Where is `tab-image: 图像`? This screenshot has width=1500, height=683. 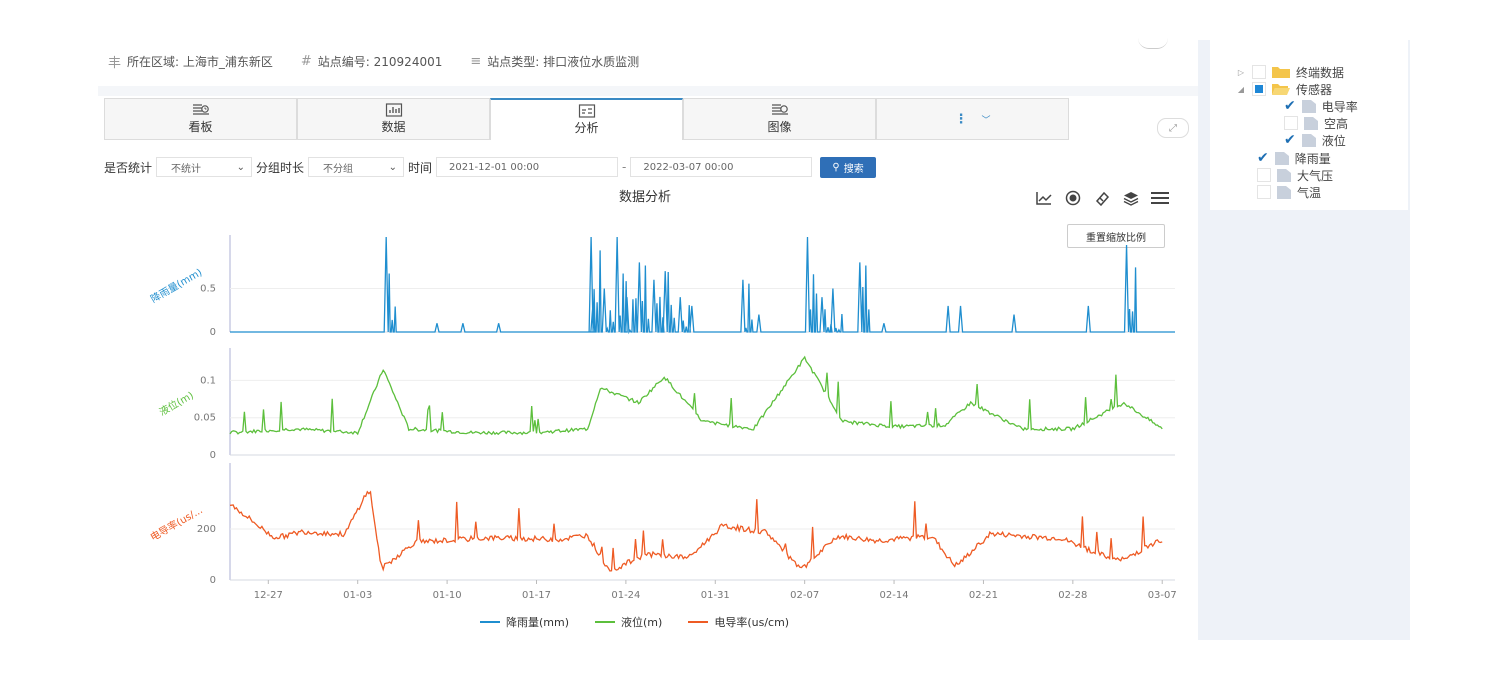 tab-image: 图像 is located at coordinates (779, 119).